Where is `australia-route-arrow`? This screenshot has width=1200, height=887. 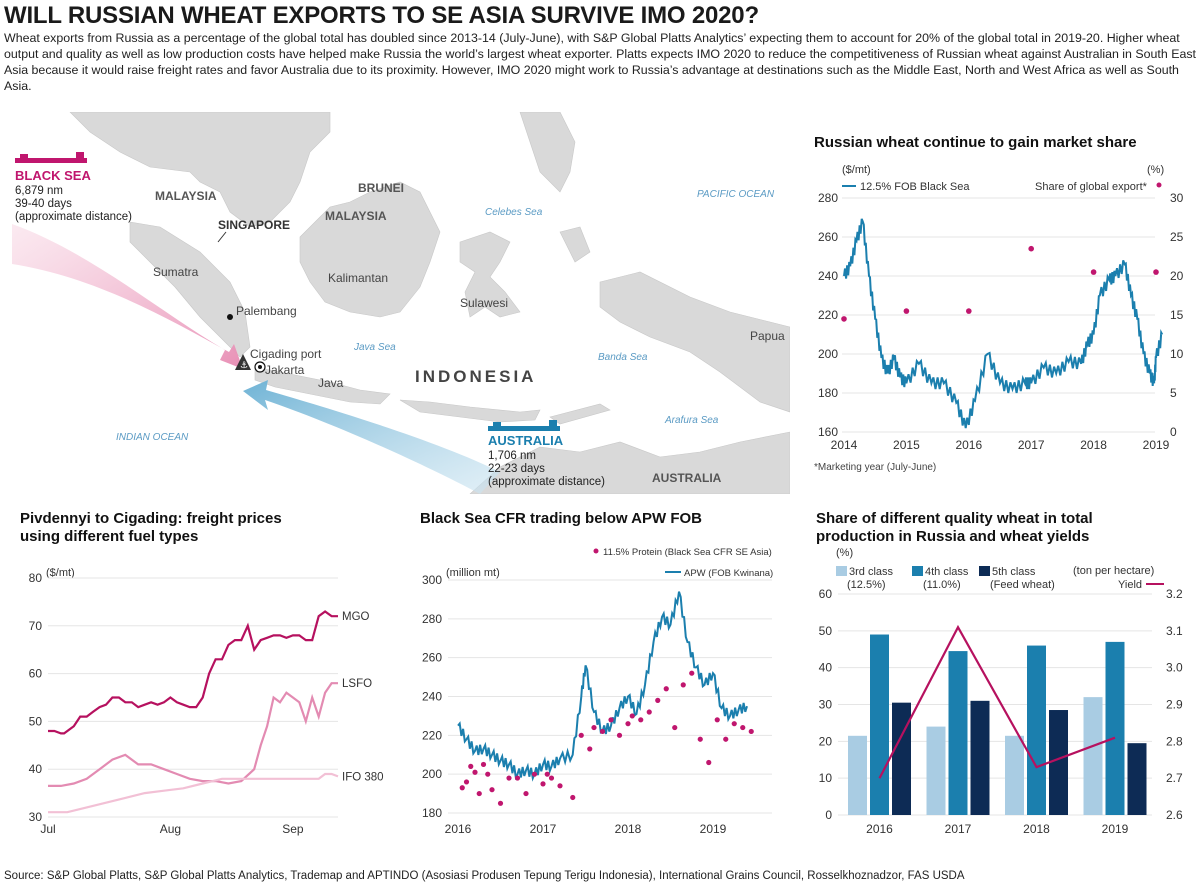 australia-route-arrow is located at coordinates (371, 437).